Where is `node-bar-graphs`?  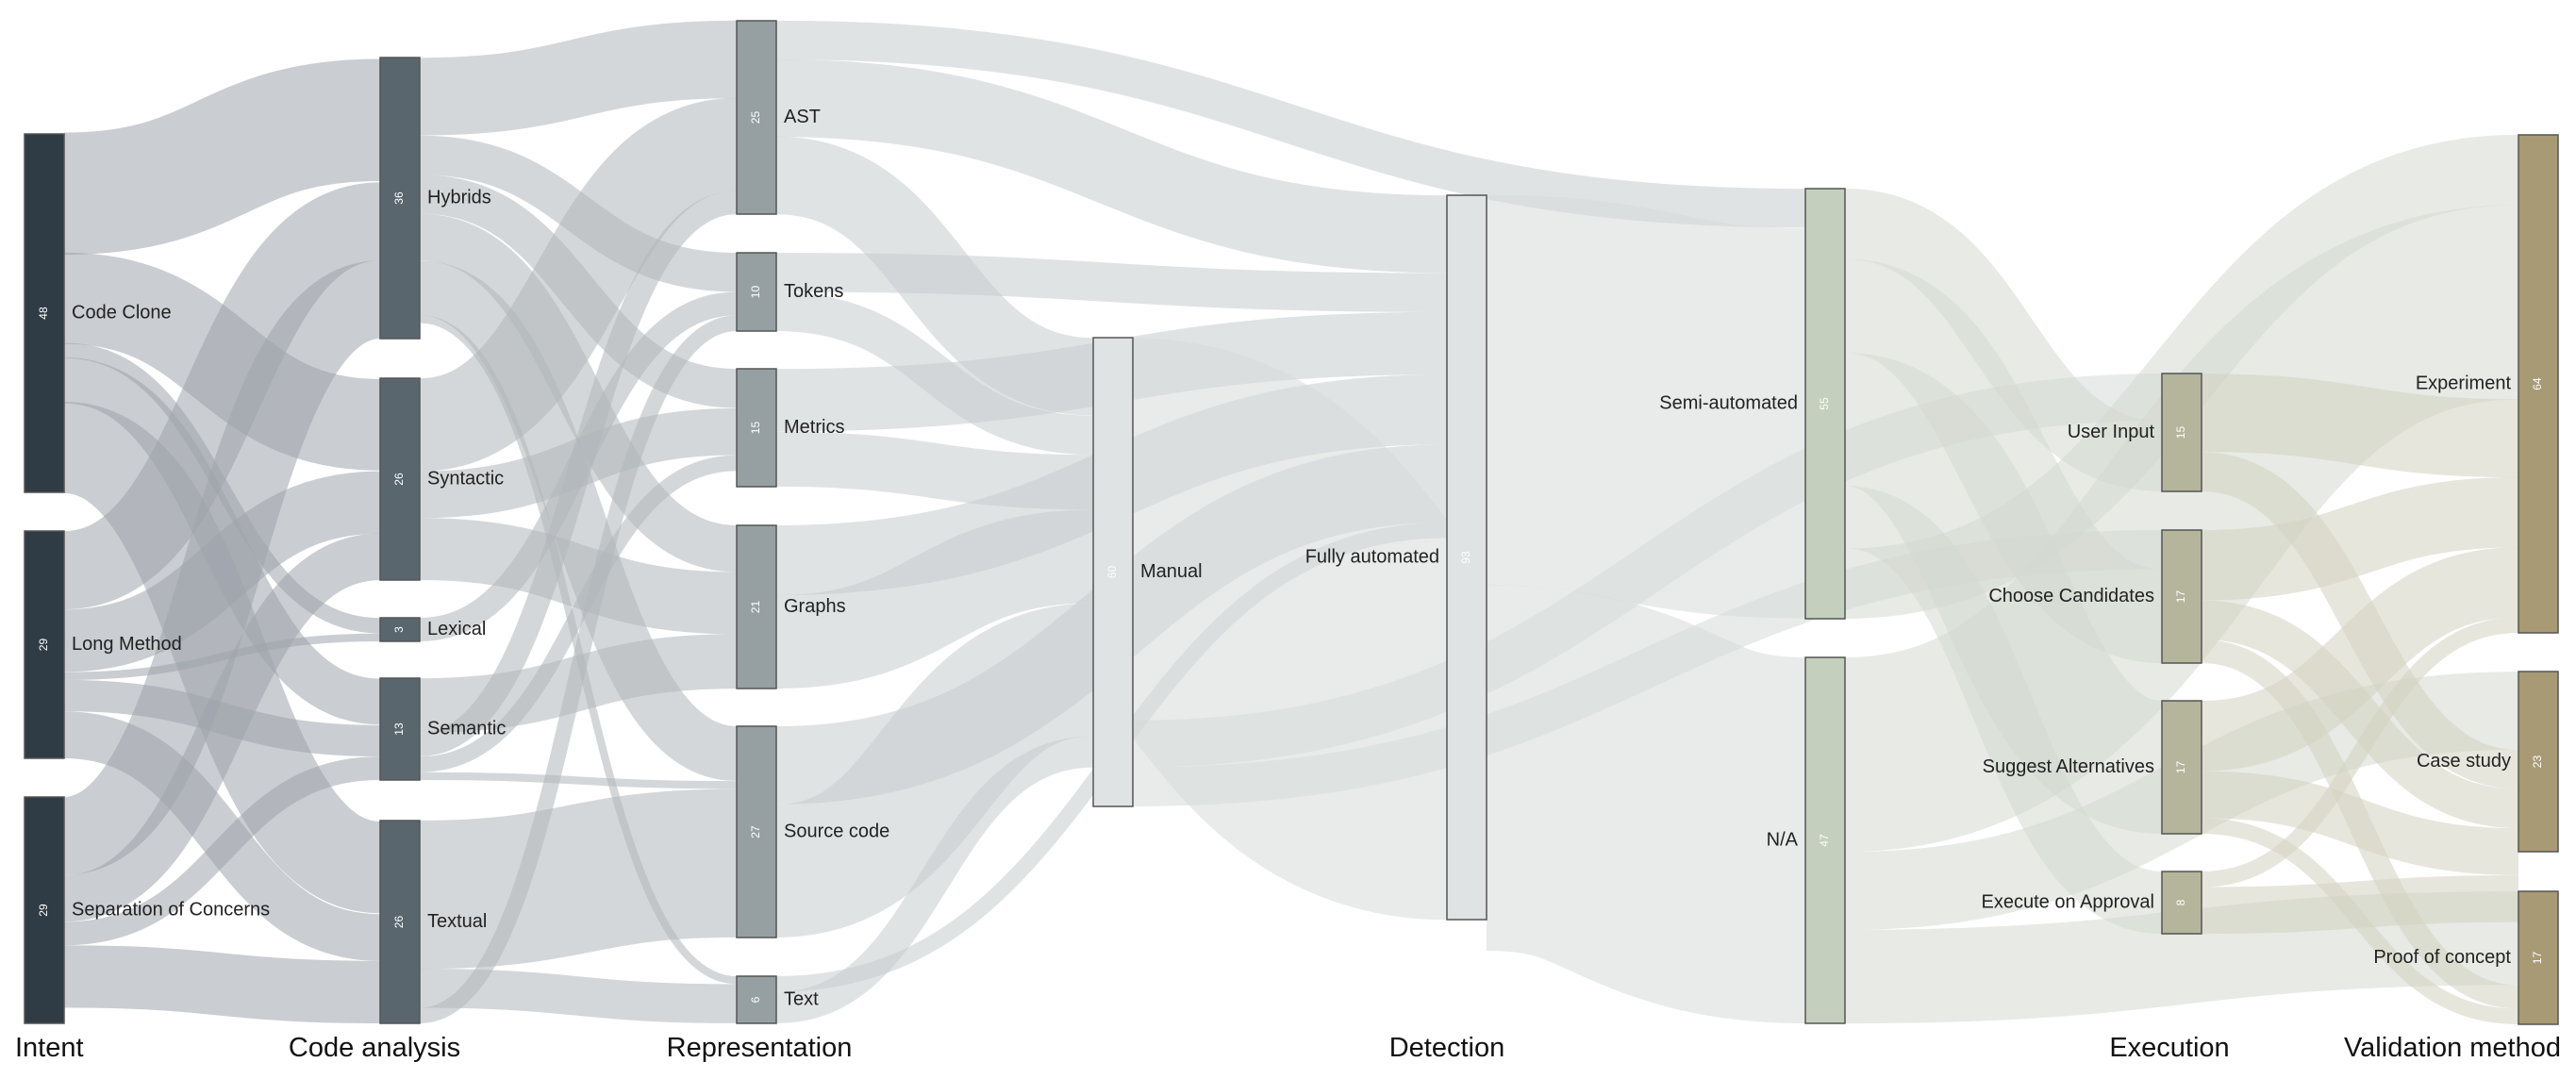 node-bar-graphs is located at coordinates (756, 606).